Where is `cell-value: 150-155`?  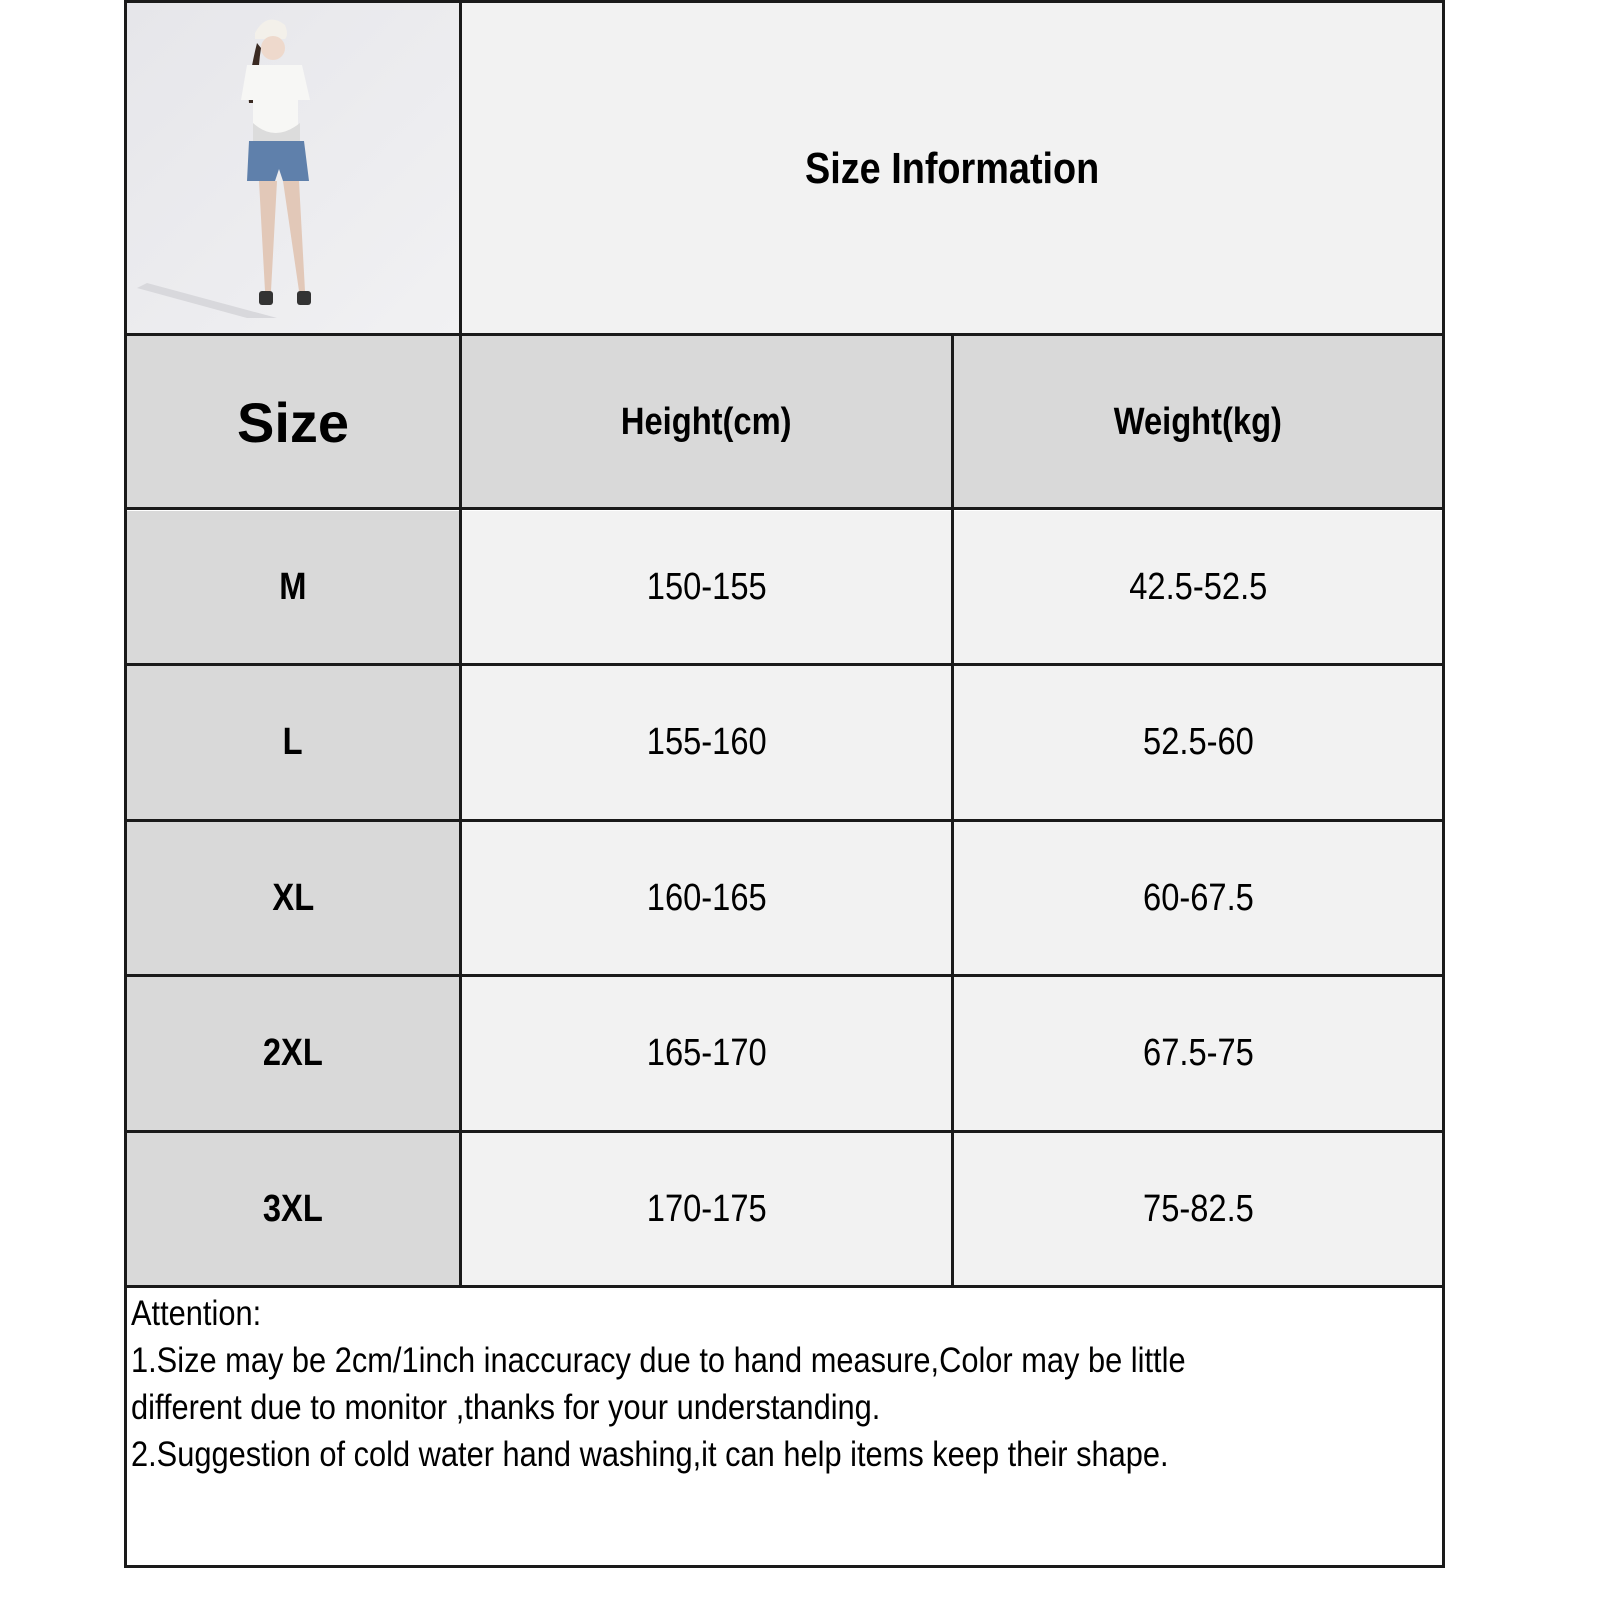
cell-value: 150-155 is located at coordinates (706, 586).